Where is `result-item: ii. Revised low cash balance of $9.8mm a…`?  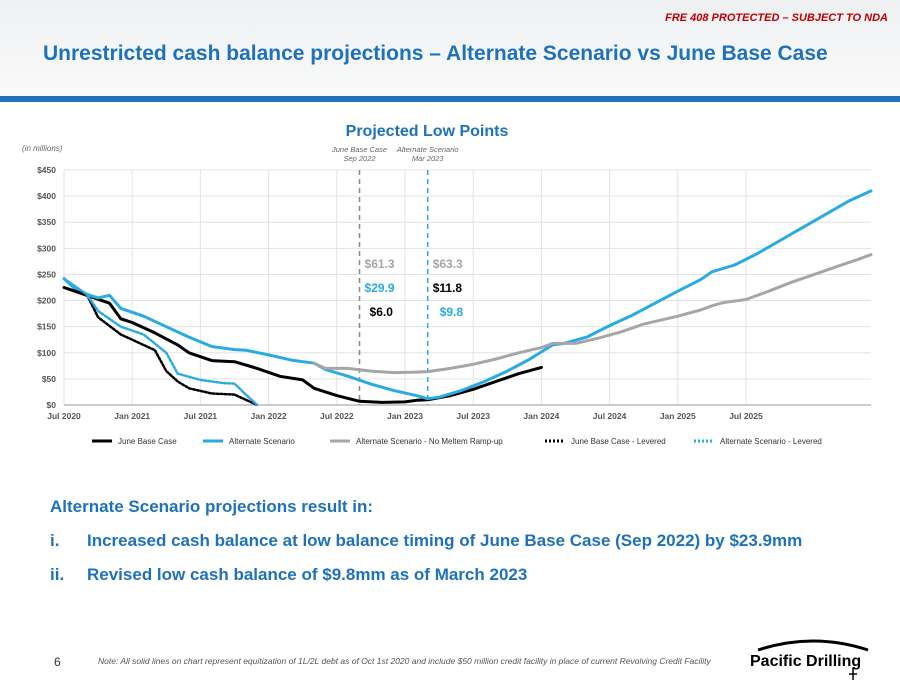 result-item: ii. Revised low cash balance of $9.8mm a… is located at coordinates (426, 575).